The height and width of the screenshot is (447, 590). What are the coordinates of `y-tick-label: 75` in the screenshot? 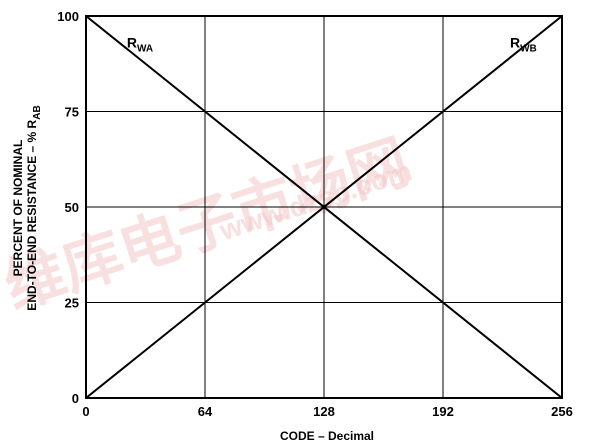 It's located at (72, 112).